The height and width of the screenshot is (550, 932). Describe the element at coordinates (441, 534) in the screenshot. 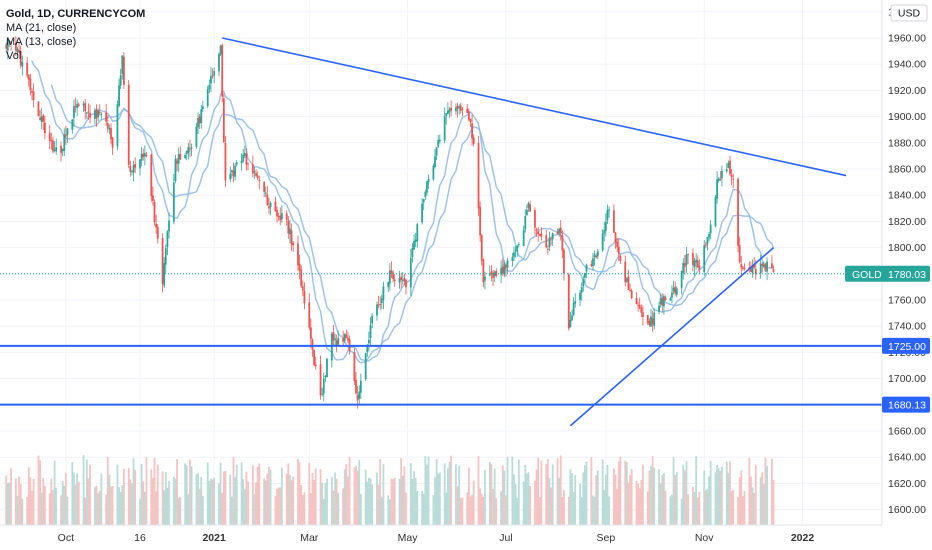

I see `time-axis: Oct 16 2021 Mar May Jul Sep Nov 2022` at that location.